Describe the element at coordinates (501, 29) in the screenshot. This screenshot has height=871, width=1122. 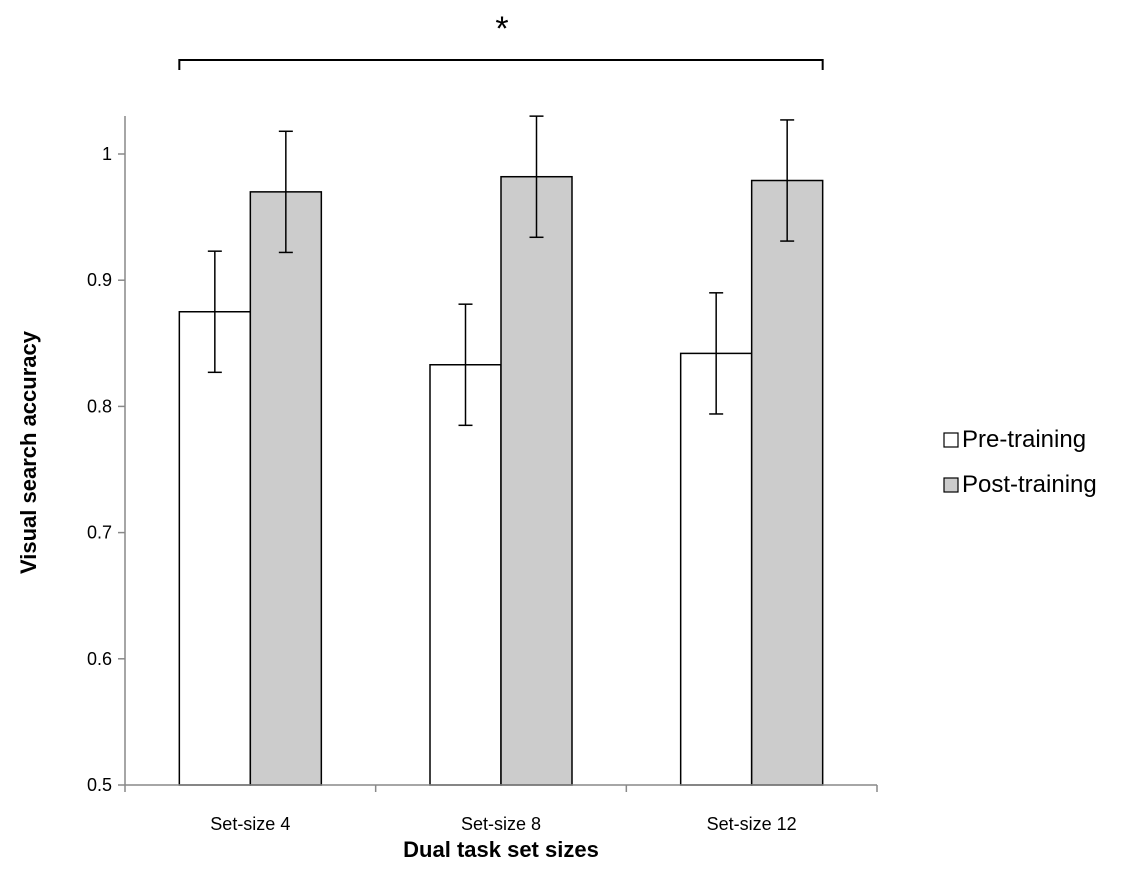
I see `significance-star: *` at that location.